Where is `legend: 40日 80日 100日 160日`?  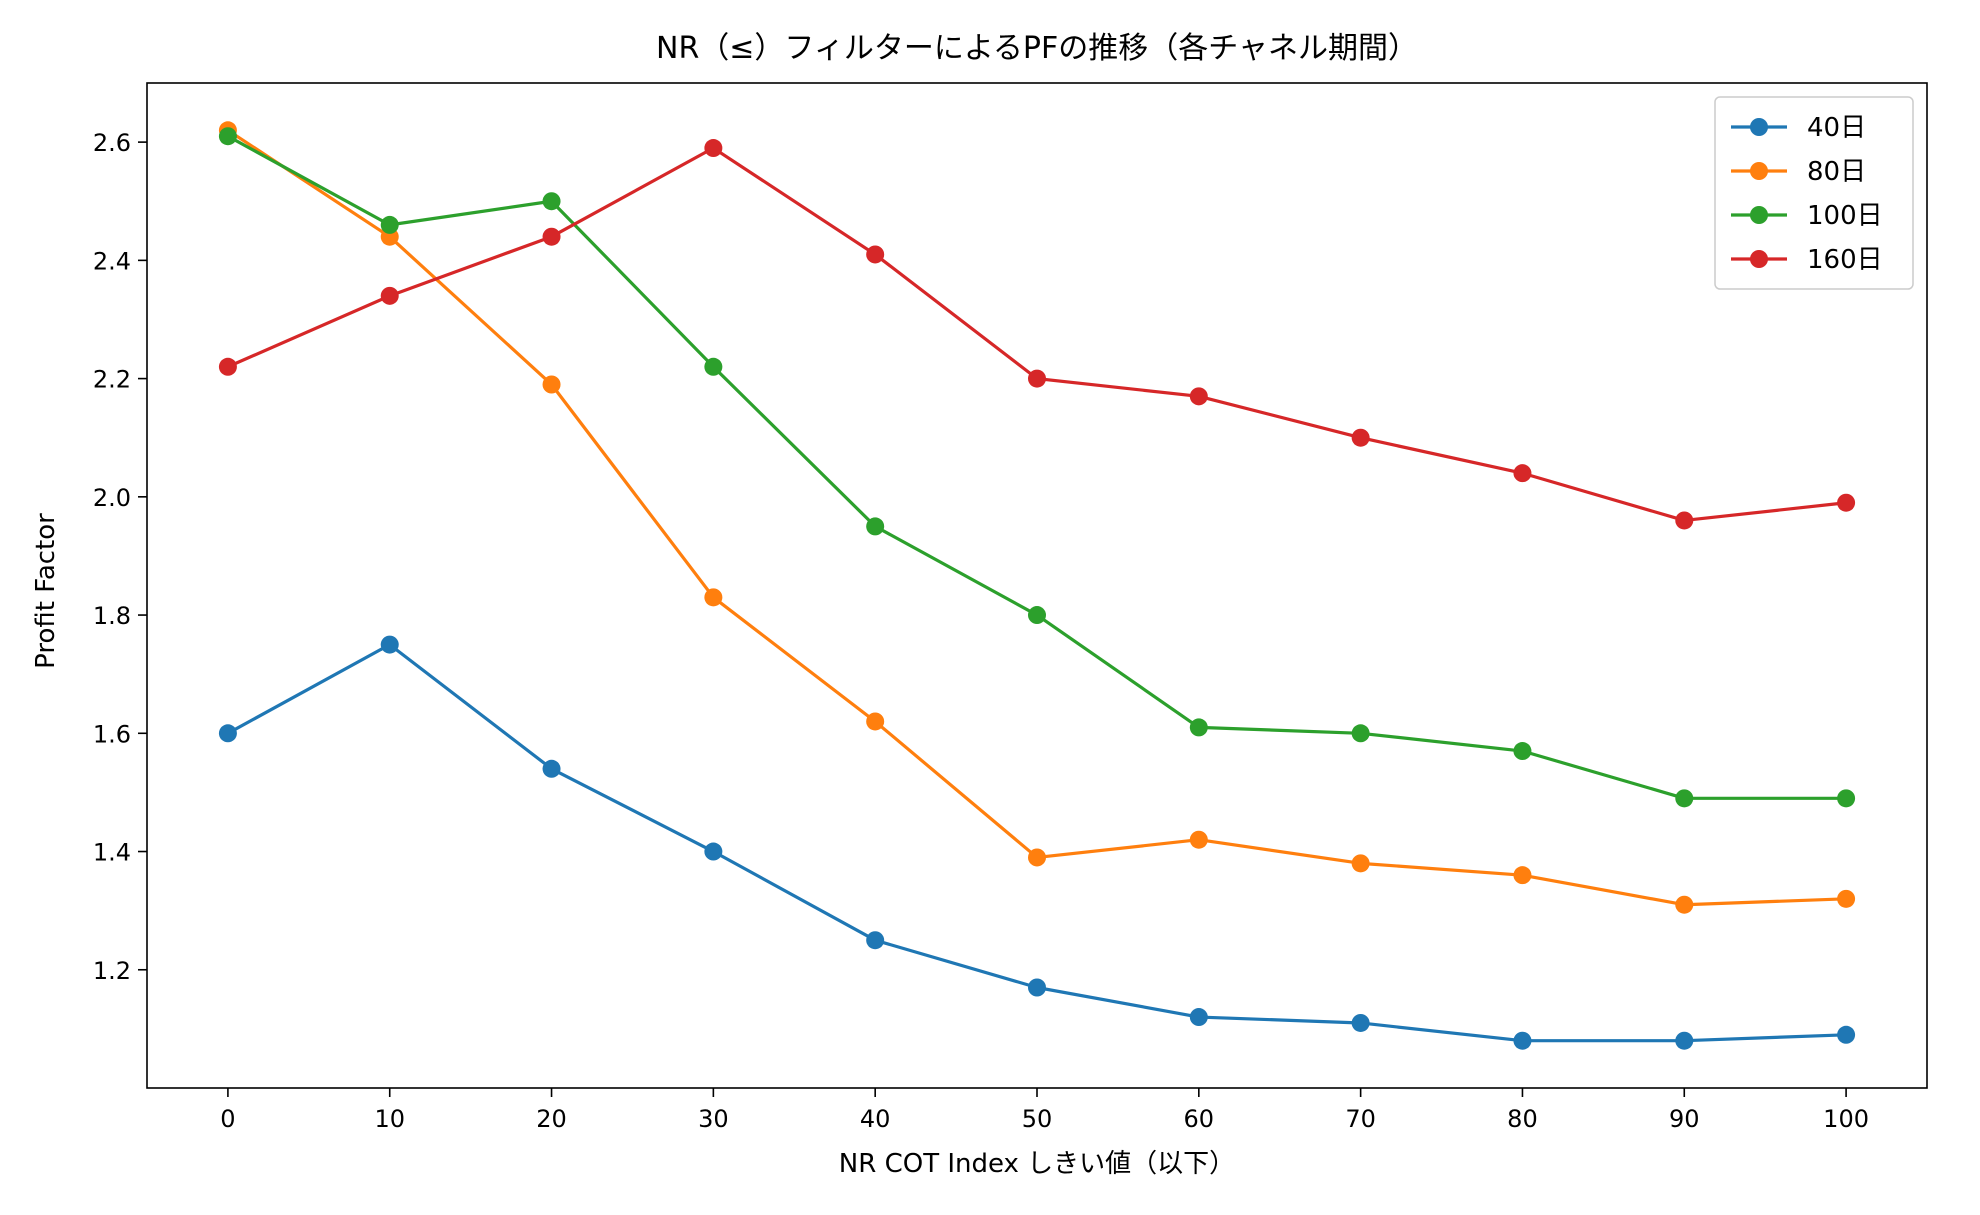 legend: 40日 80日 100日 160日 is located at coordinates (1814, 193).